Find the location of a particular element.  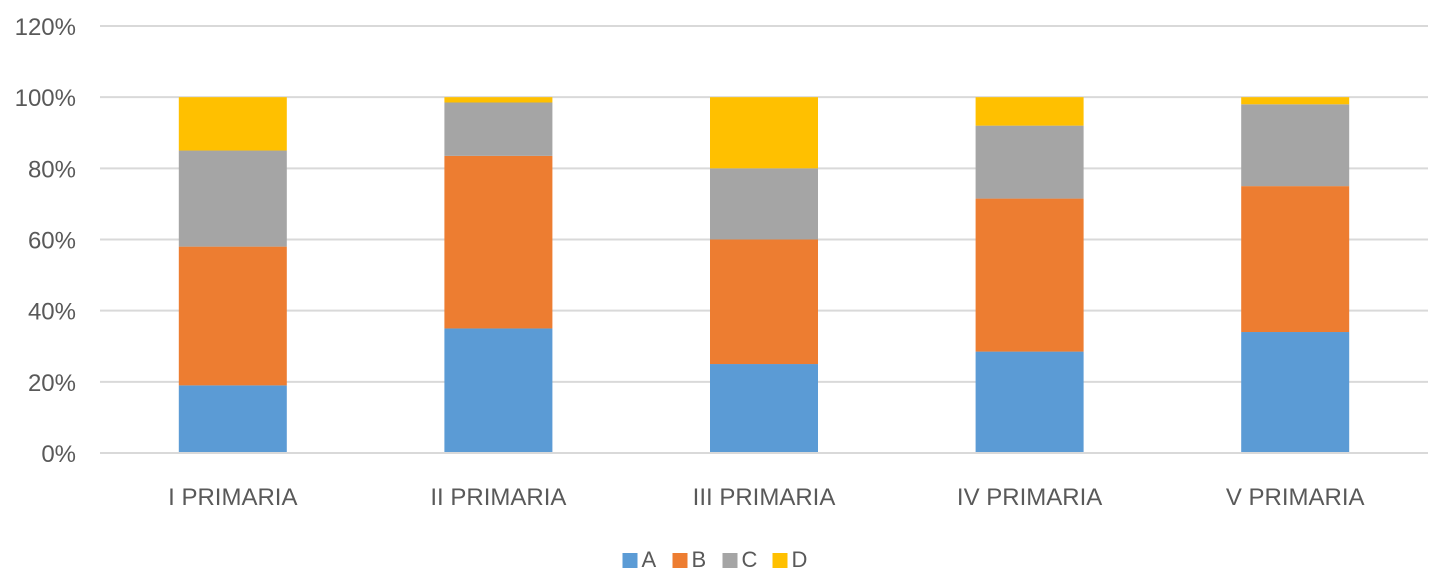

x-tick-label: II PRIMARIA is located at coordinates (498, 497).